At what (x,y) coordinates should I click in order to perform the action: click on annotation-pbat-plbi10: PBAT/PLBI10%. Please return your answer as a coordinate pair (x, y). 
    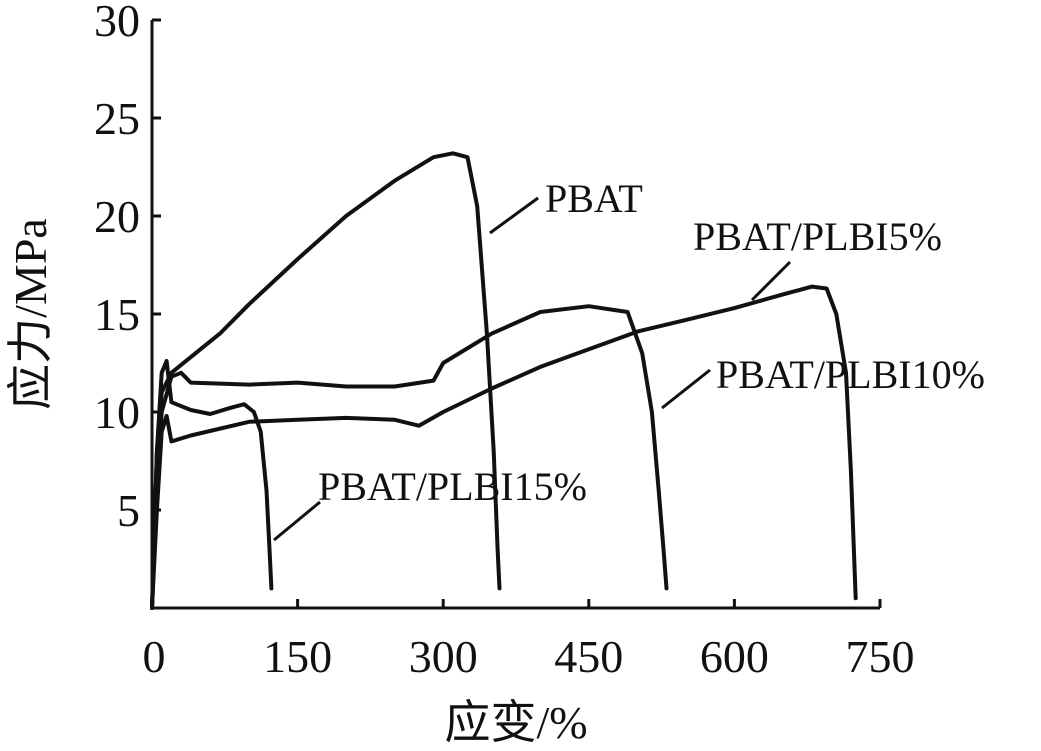
    Looking at the image, I should click on (850, 374).